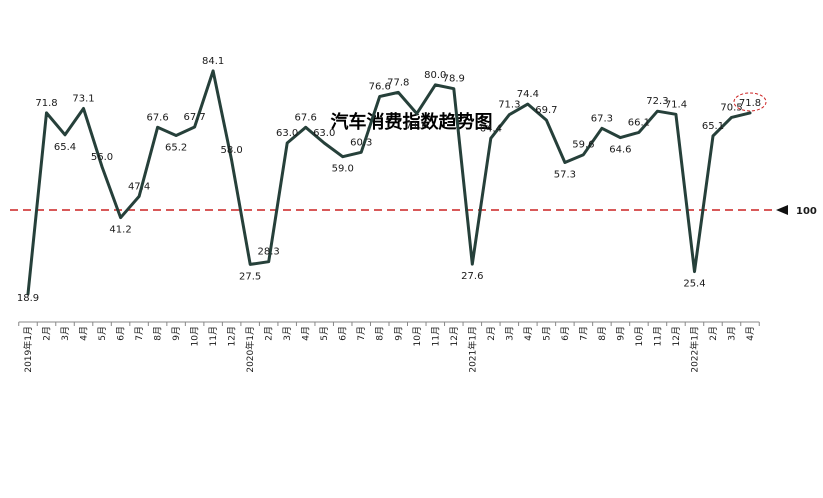 The height and width of the screenshot is (498, 823). What do you see at coordinates (139, 186) in the screenshot?
I see `data-label: 47.4` at bounding box center [139, 186].